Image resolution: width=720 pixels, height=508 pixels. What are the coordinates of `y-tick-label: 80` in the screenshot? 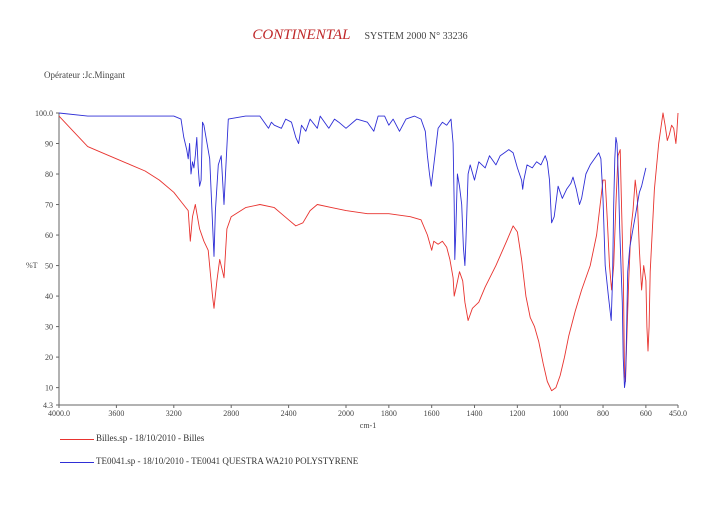 It's located at (49, 174).